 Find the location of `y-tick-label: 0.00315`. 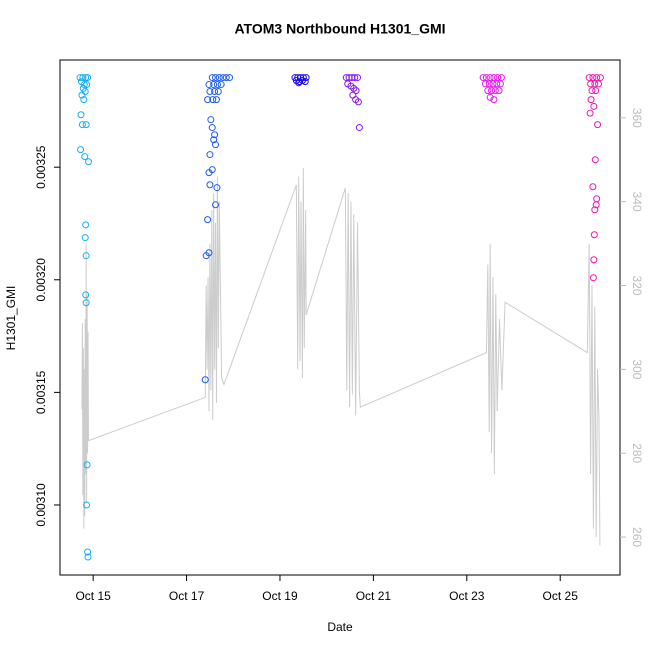

y-tick-label: 0.00315 is located at coordinates (41, 392).